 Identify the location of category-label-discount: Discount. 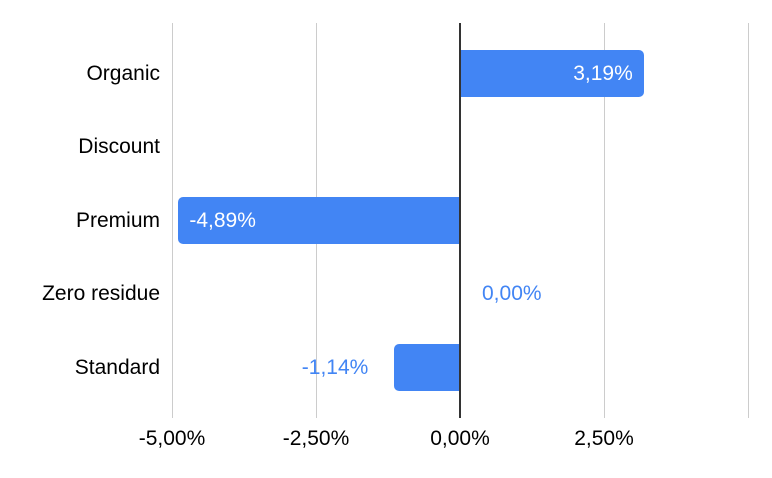
(119, 146).